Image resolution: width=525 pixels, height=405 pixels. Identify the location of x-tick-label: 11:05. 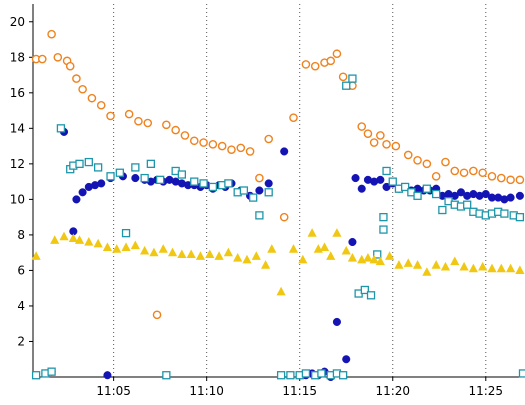
(113, 391).